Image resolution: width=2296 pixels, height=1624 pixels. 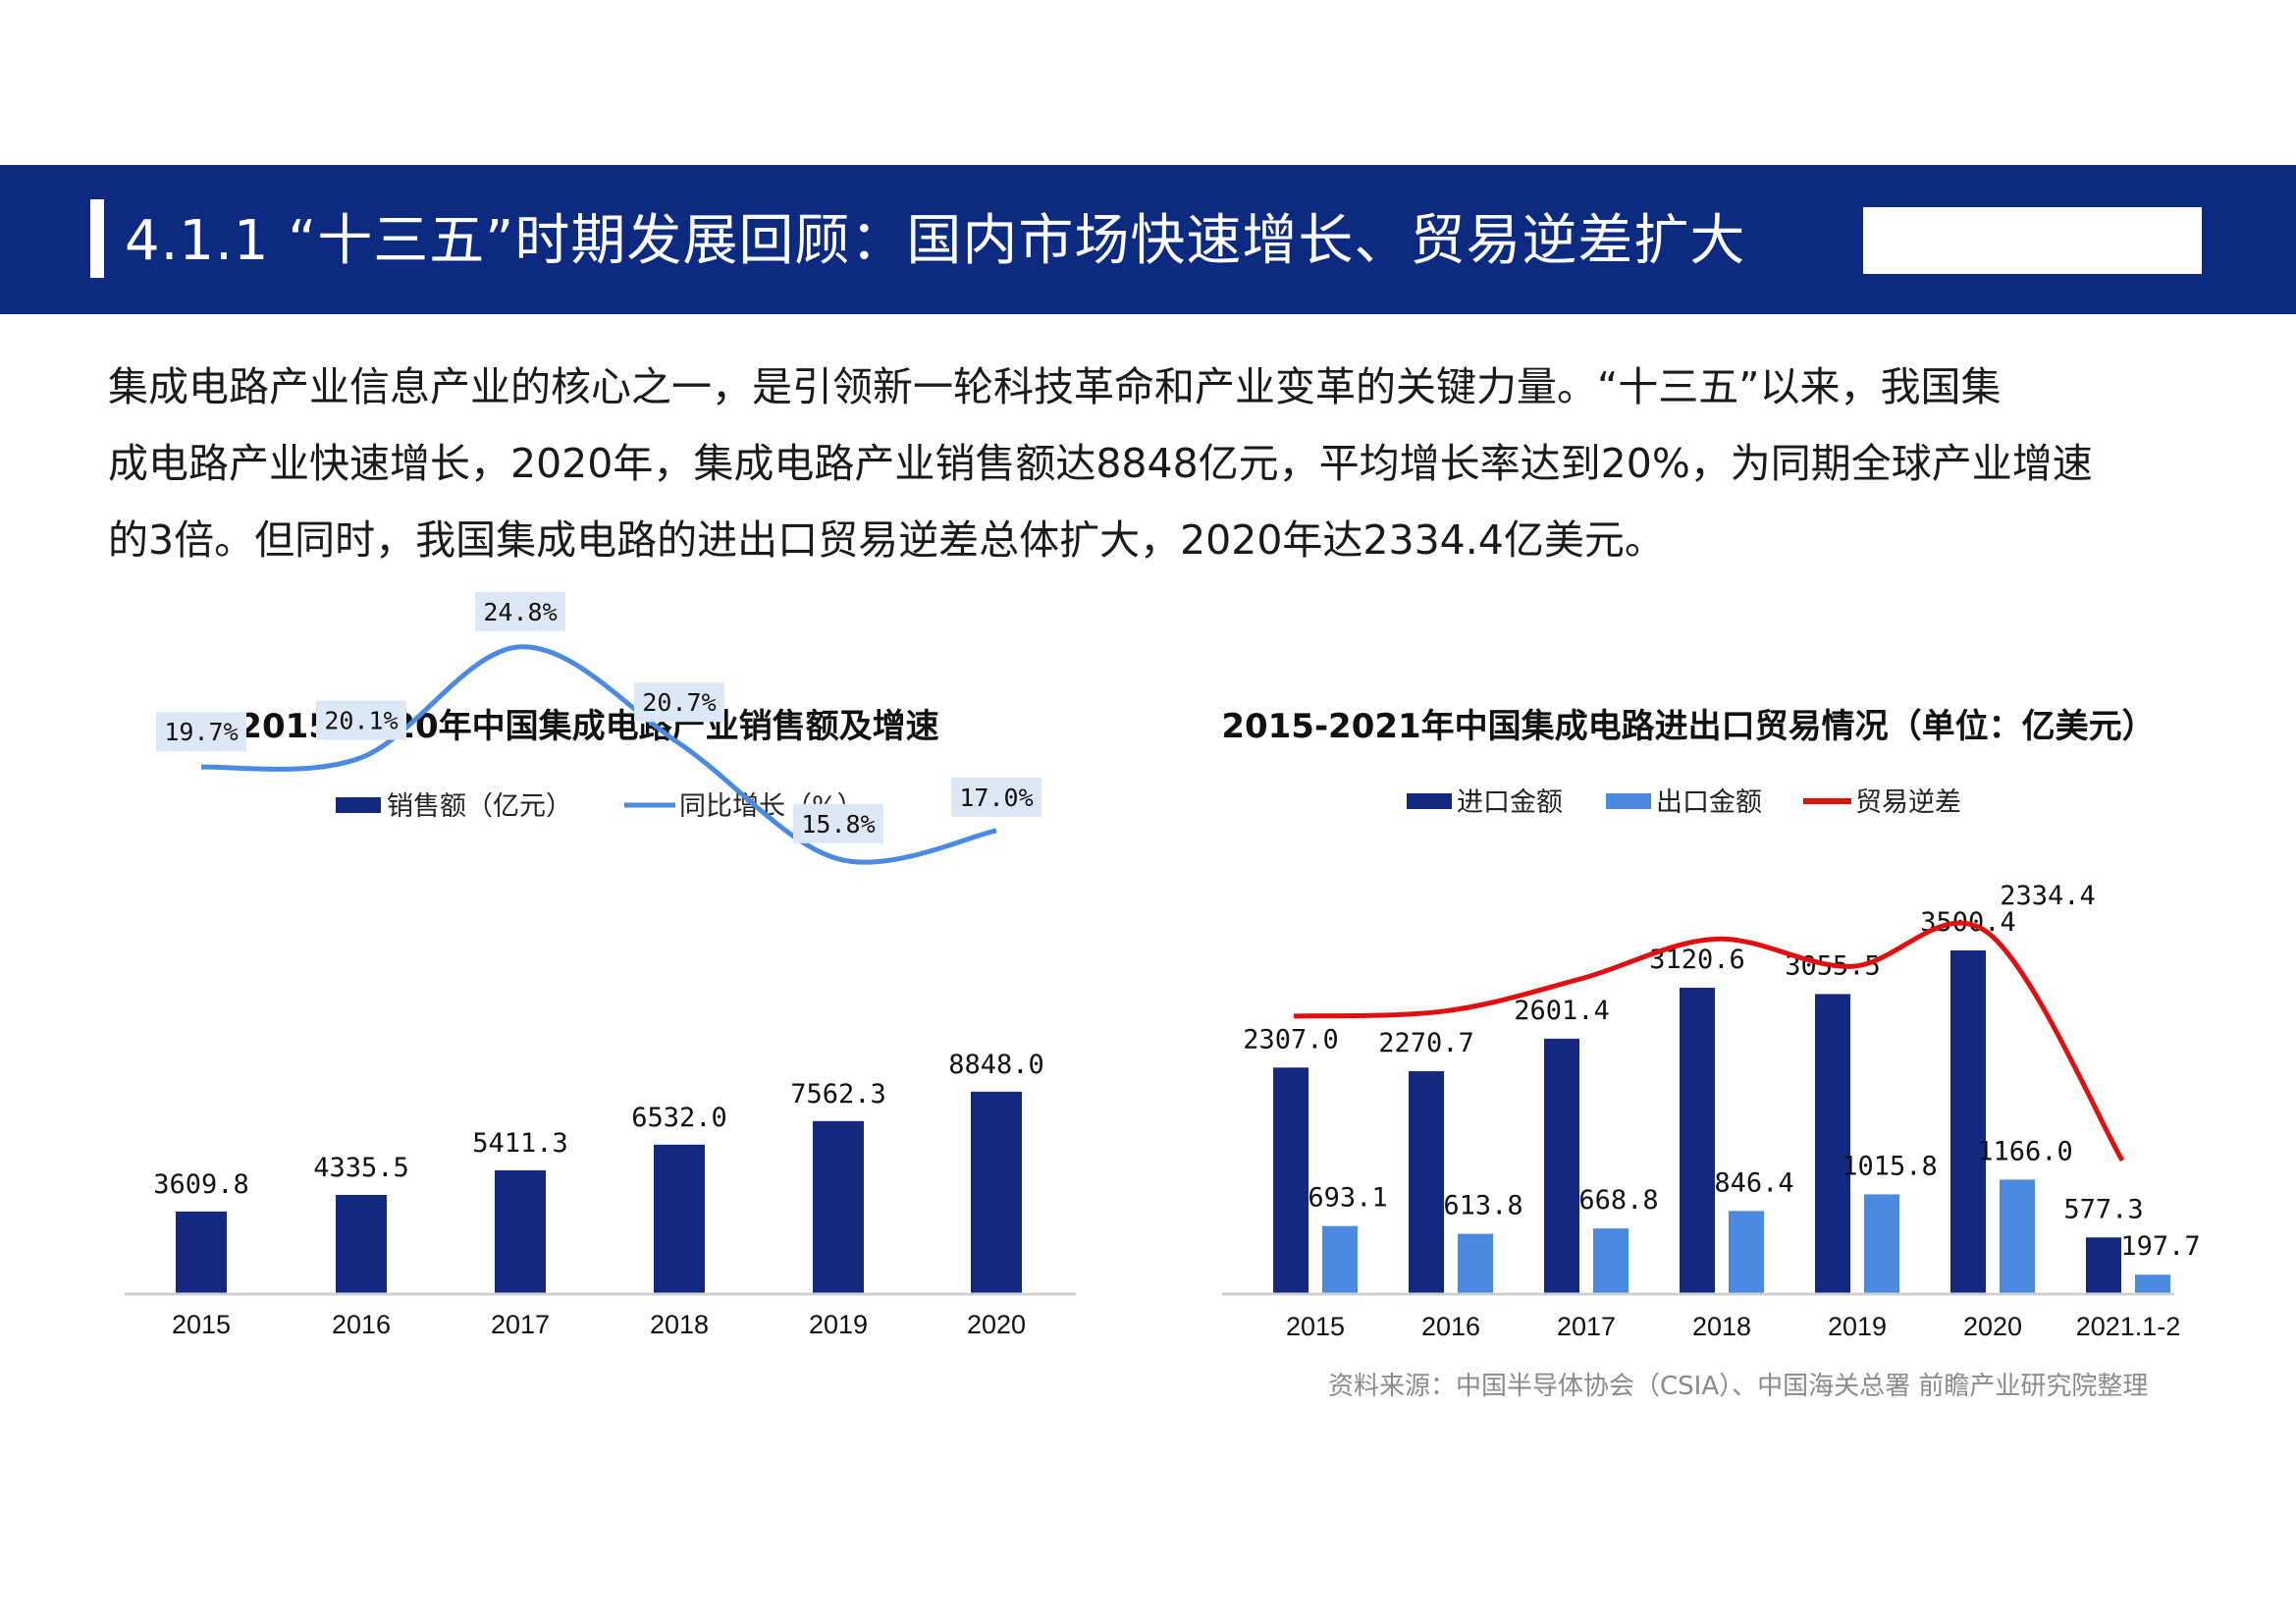 I want to click on trade-x-tick-label: 2018, so click(x=1721, y=1326).